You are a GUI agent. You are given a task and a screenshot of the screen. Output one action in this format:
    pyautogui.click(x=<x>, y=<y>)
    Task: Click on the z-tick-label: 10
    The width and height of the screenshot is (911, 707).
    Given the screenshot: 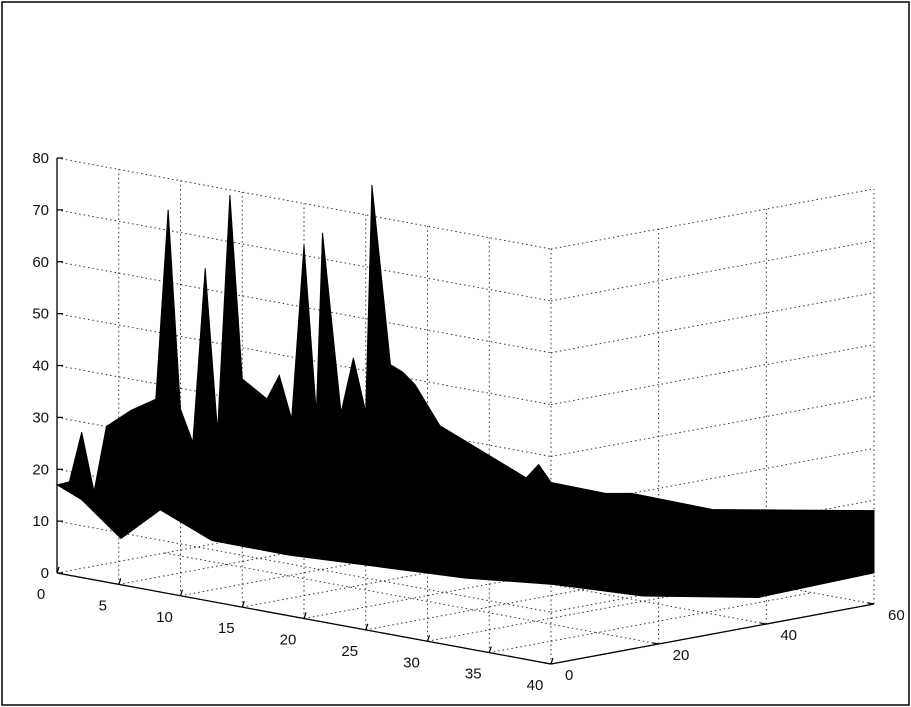 What is the action you would take?
    pyautogui.click(x=40, y=521)
    